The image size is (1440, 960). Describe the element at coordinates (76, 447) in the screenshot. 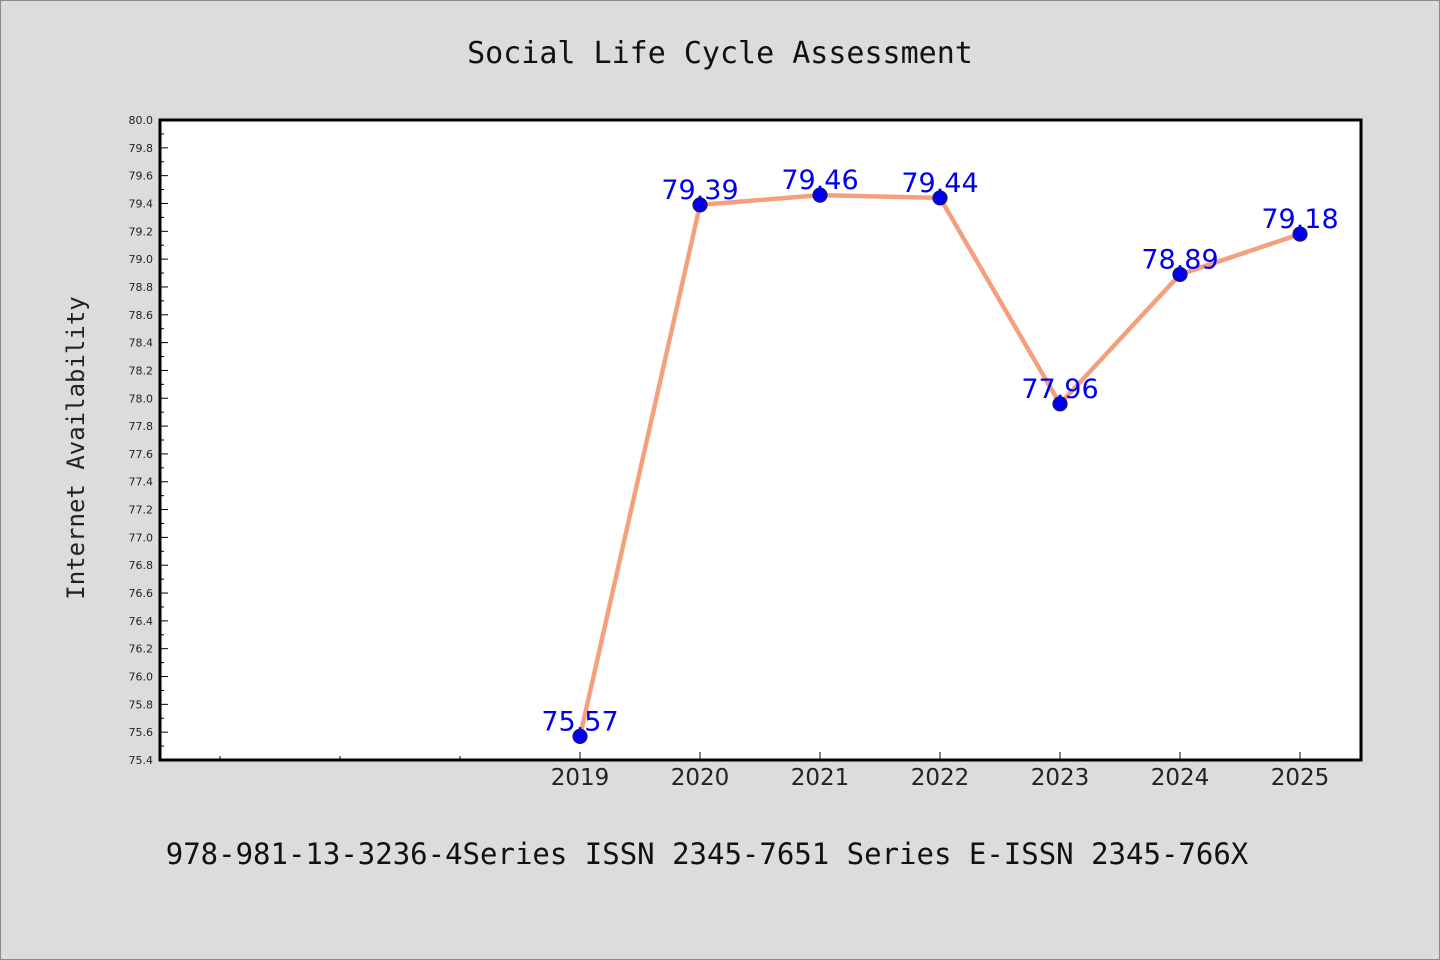

I see `y-axis-label: Internet Availability` at that location.